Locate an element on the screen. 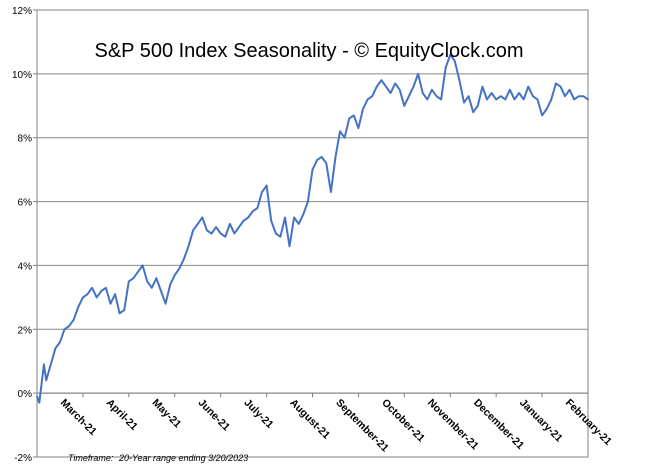  y-tick-label: 2% is located at coordinates (25, 330).